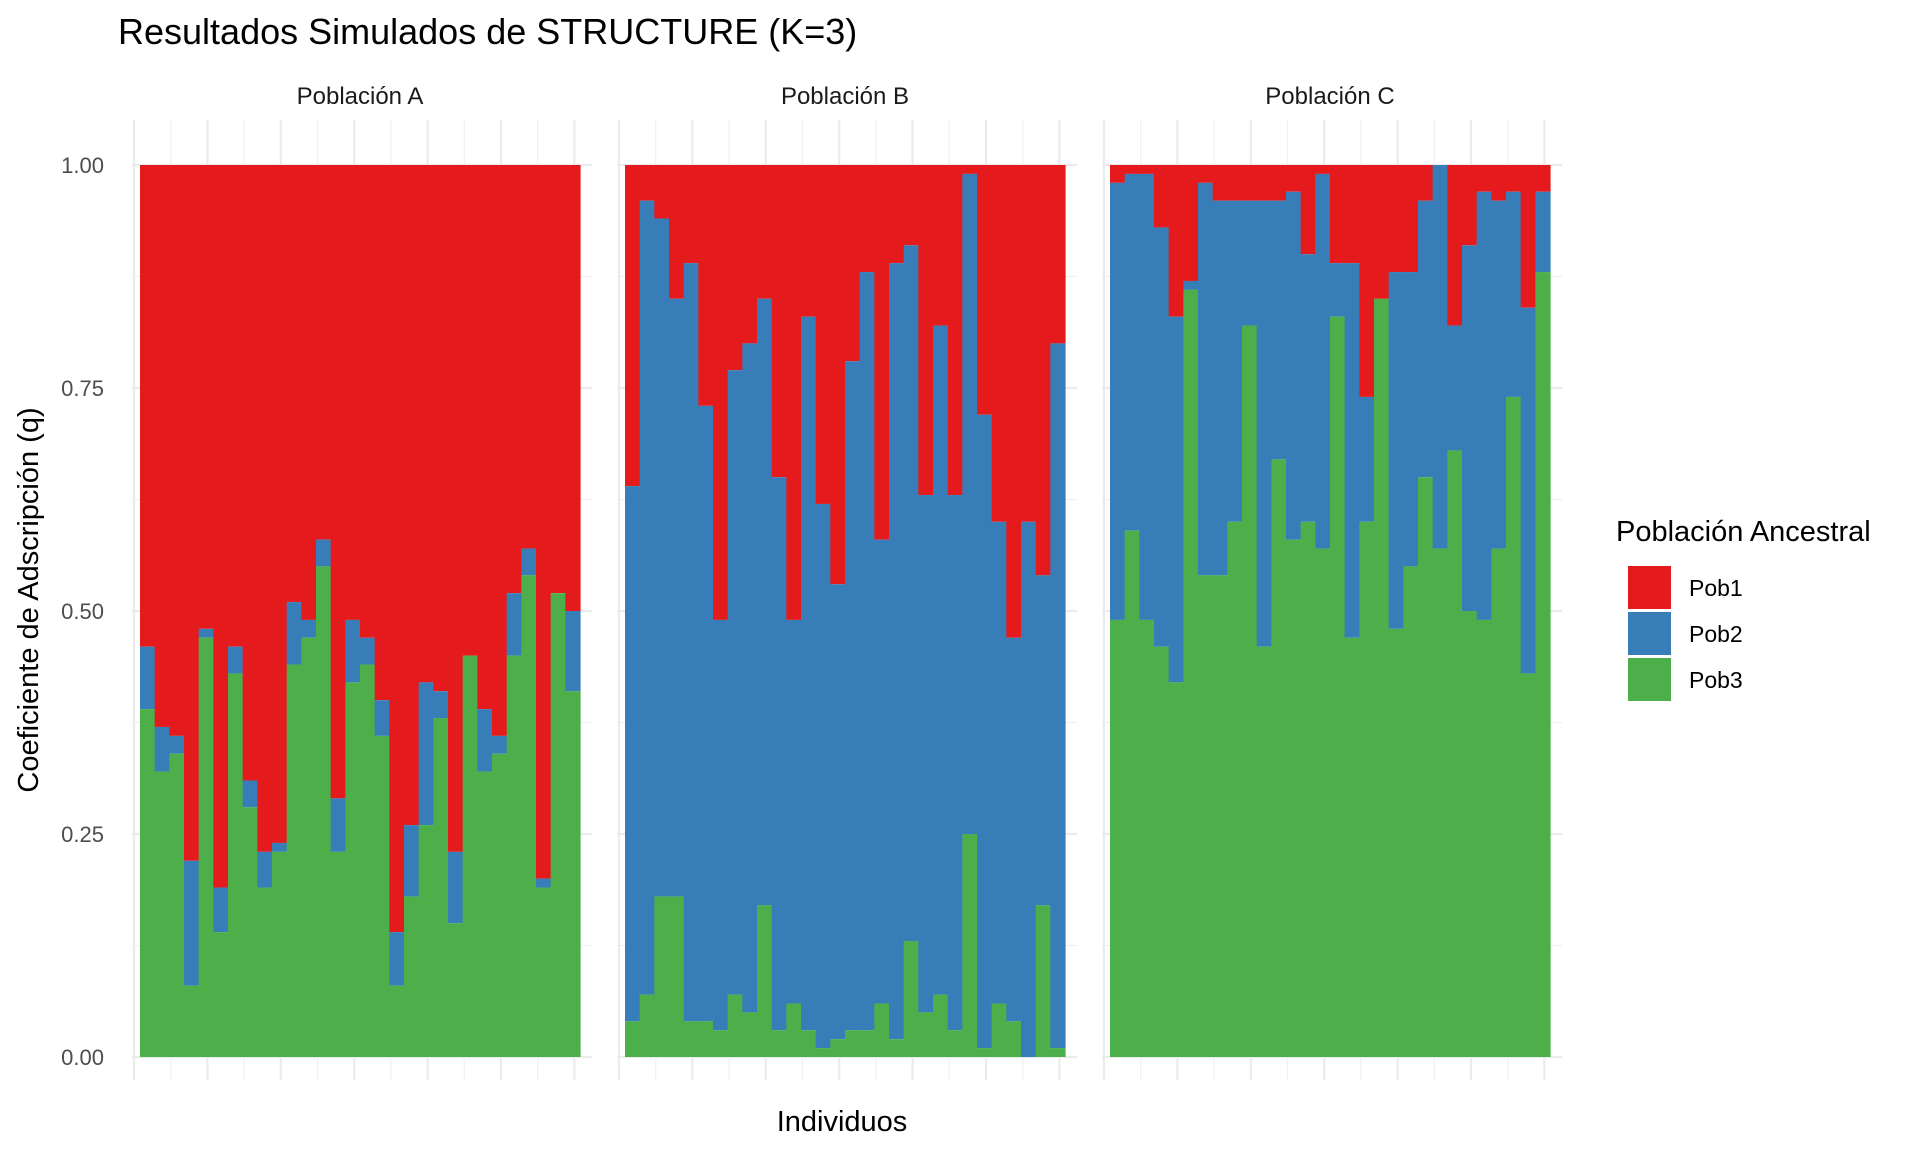 This screenshot has width=1920, height=1157. I want to click on legend-swatch-pob1, so click(1649, 587).